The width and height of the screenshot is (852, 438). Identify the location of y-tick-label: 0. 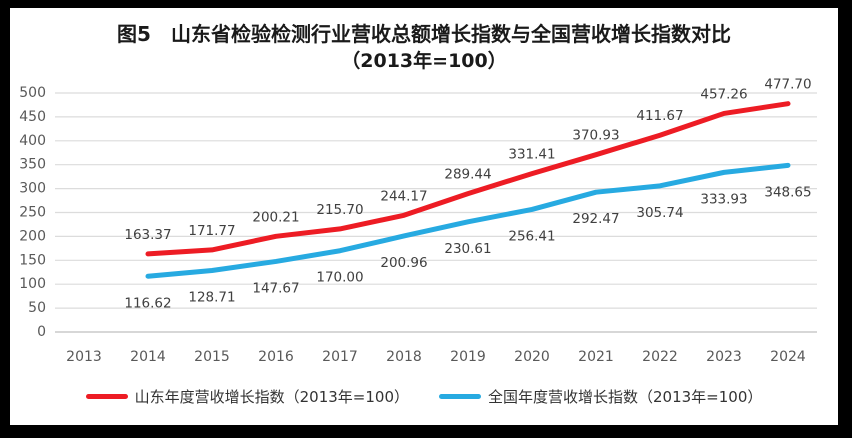
(41, 332).